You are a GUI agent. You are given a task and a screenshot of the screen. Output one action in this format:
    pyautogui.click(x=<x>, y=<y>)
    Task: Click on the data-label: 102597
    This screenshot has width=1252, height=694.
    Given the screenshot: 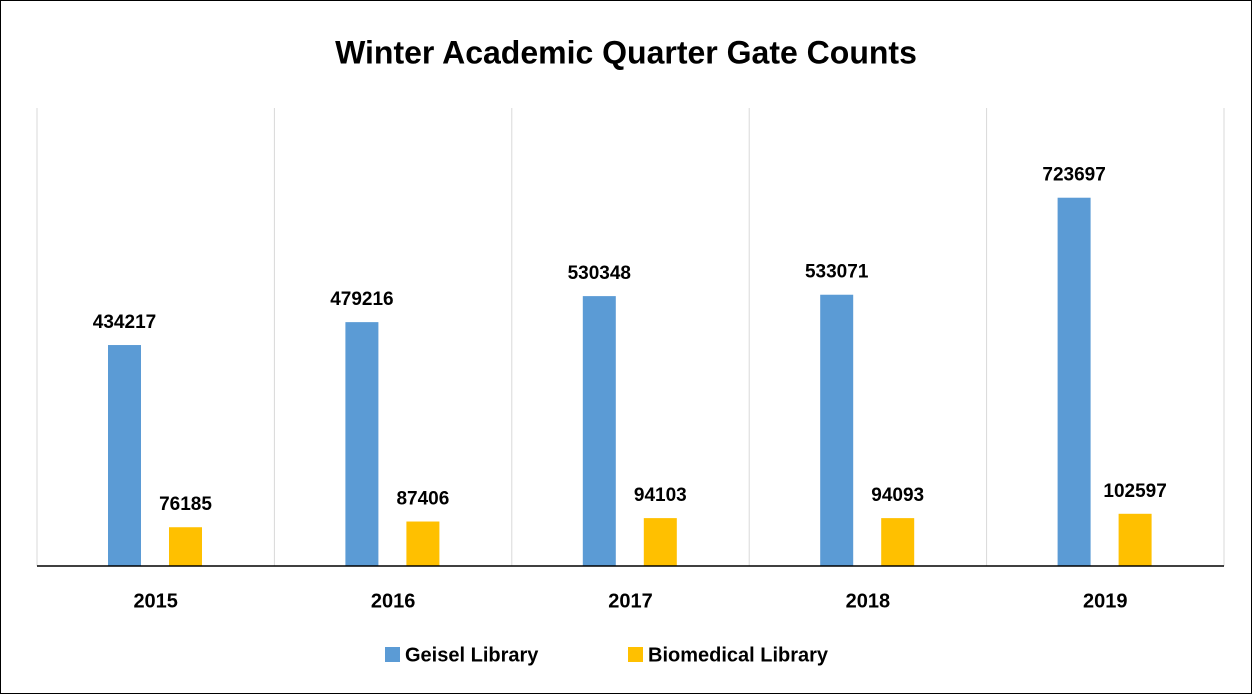 What is the action you would take?
    pyautogui.click(x=1134, y=491)
    